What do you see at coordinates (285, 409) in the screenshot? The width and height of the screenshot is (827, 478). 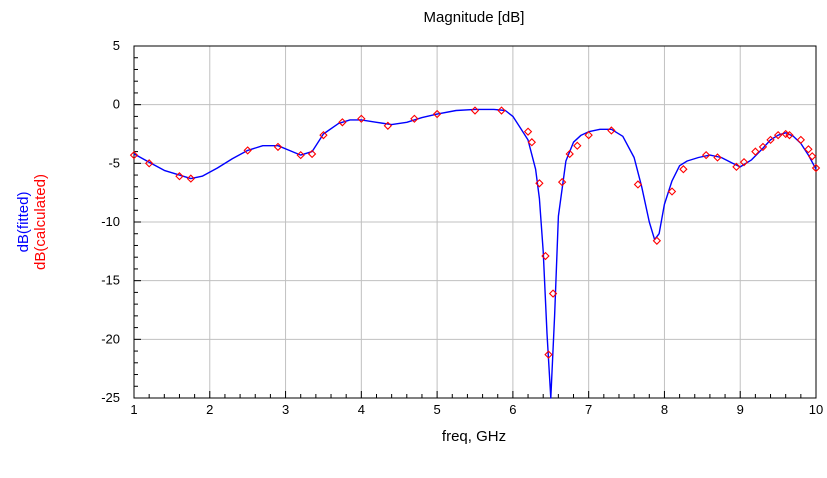 I see `x-tick-label: 3` at bounding box center [285, 409].